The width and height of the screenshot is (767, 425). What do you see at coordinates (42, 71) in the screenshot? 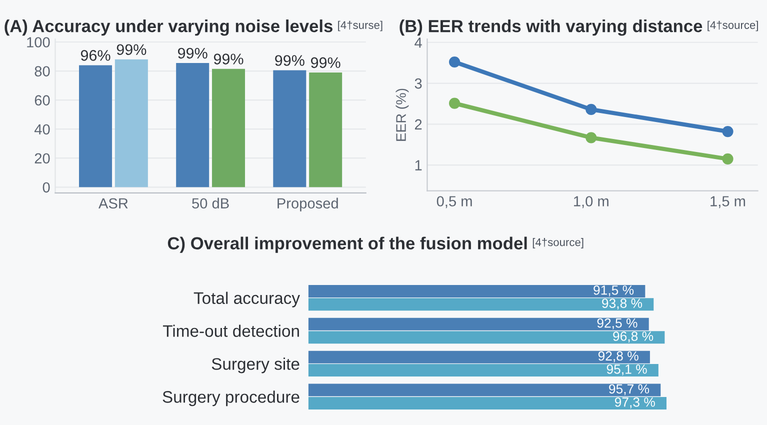
I see `y-tick-label: 80` at bounding box center [42, 71].